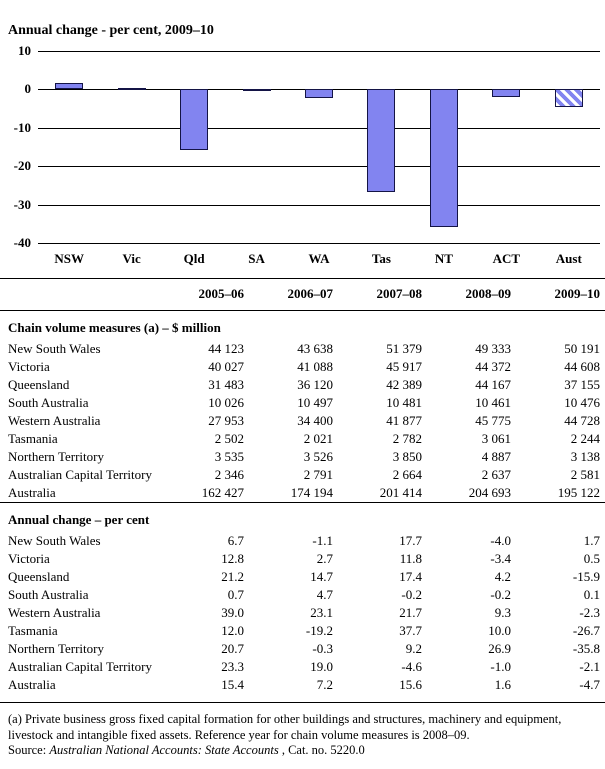 Image resolution: width=605 pixels, height=769 pixels. Describe the element at coordinates (582, 402) in the screenshot. I see `cell-value: 10 476` at that location.